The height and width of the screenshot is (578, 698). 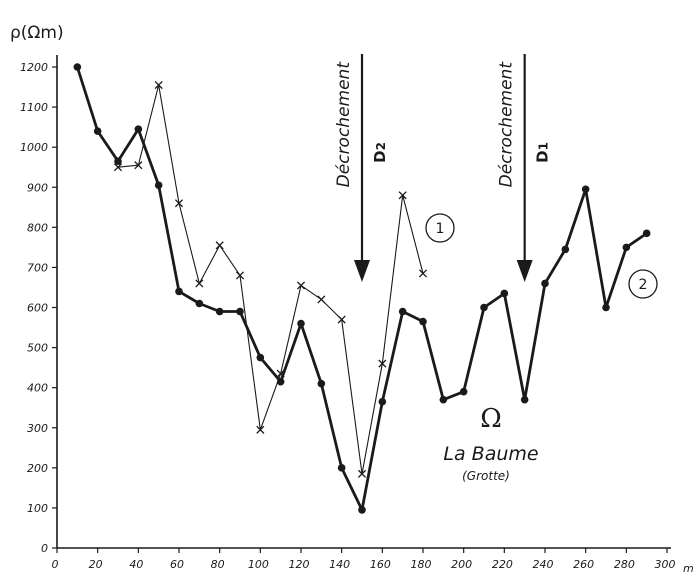 What do you see at coordinates (490, 454) in the screenshot?
I see `place-name: La Baume` at bounding box center [490, 454].